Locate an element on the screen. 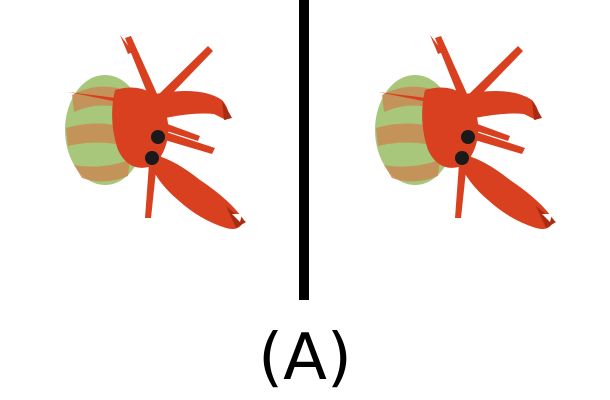 This screenshot has width=610, height=400. panel-divider is located at coordinates (304, 150).